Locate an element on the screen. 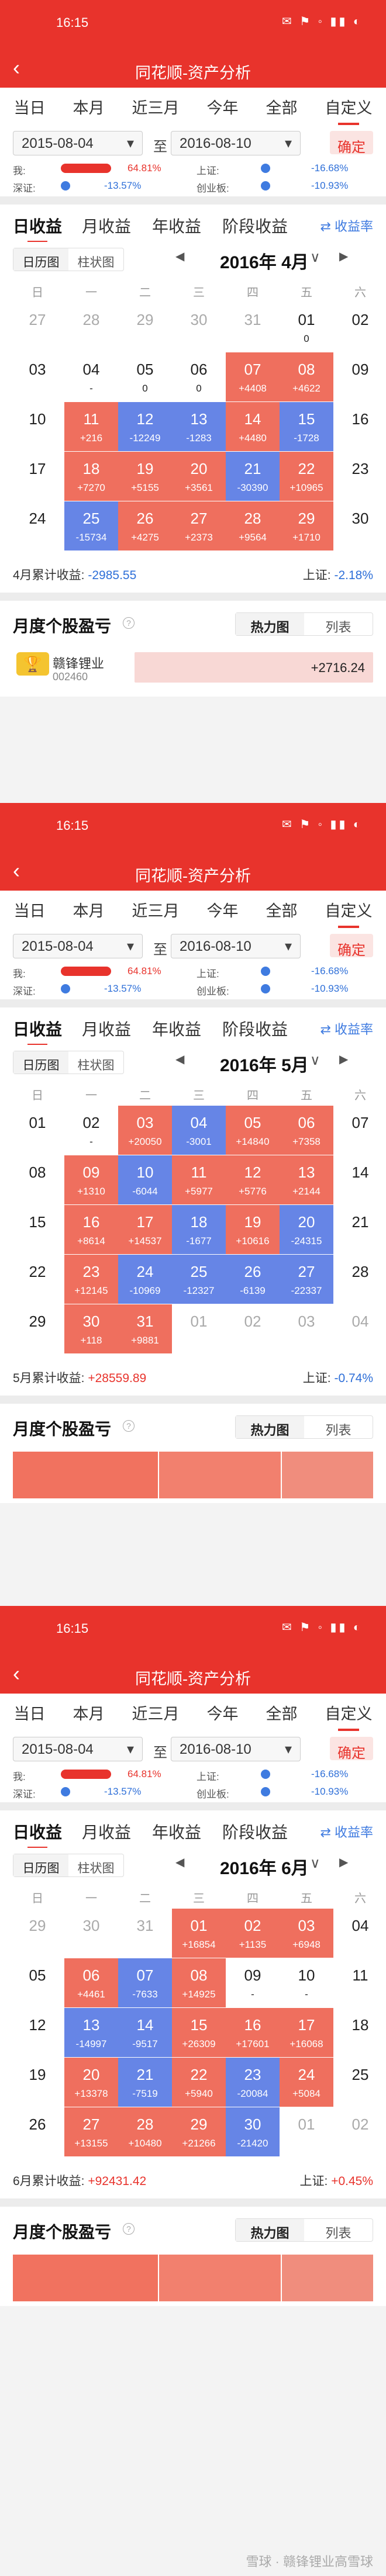 This screenshot has width=386, height=2576. stock-row: 🏆 赣锋锂业 002460 +2716.24 is located at coordinates (193, 672).